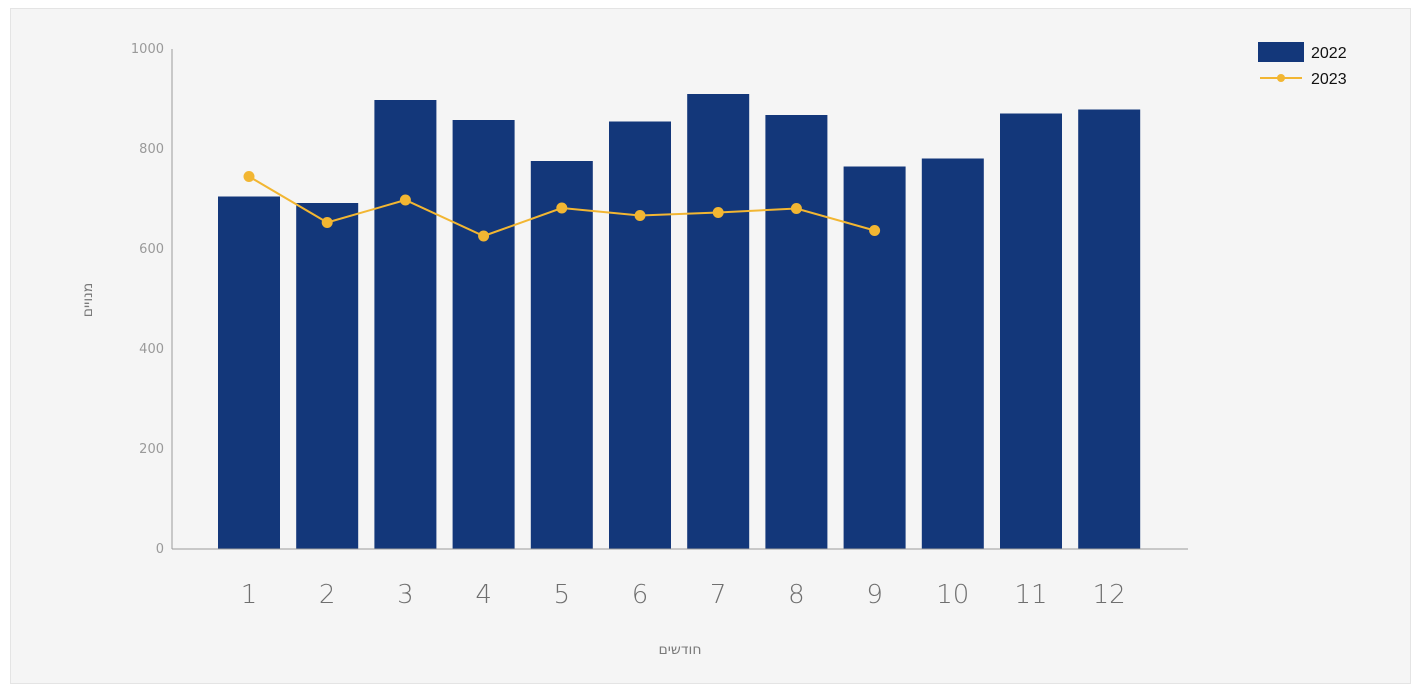 This screenshot has width=1421, height=688. I want to click on y-tick-label: 200, so click(151, 449).